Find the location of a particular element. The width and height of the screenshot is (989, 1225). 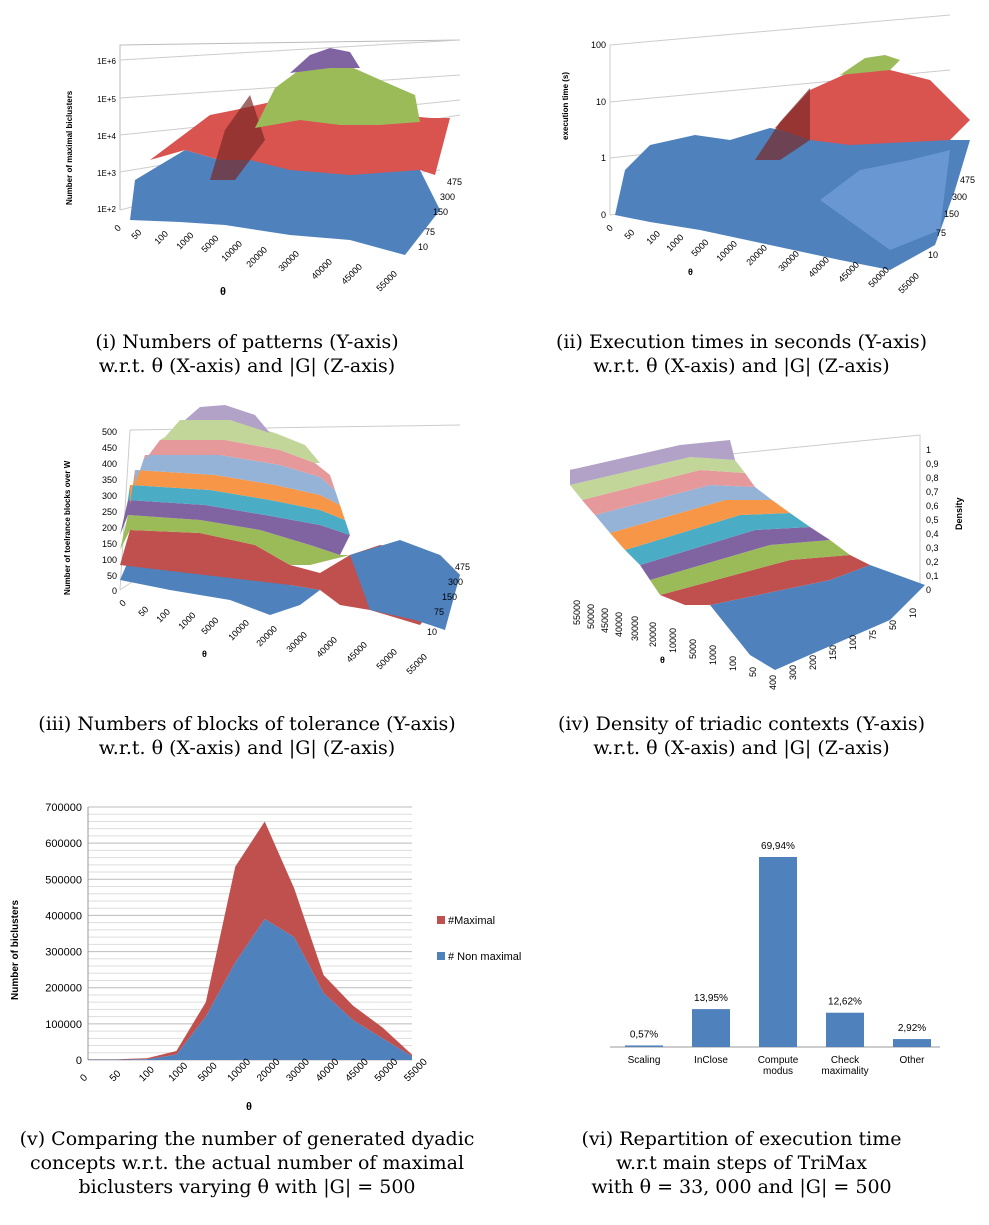

surface-bands is located at coordinates (290, 517).